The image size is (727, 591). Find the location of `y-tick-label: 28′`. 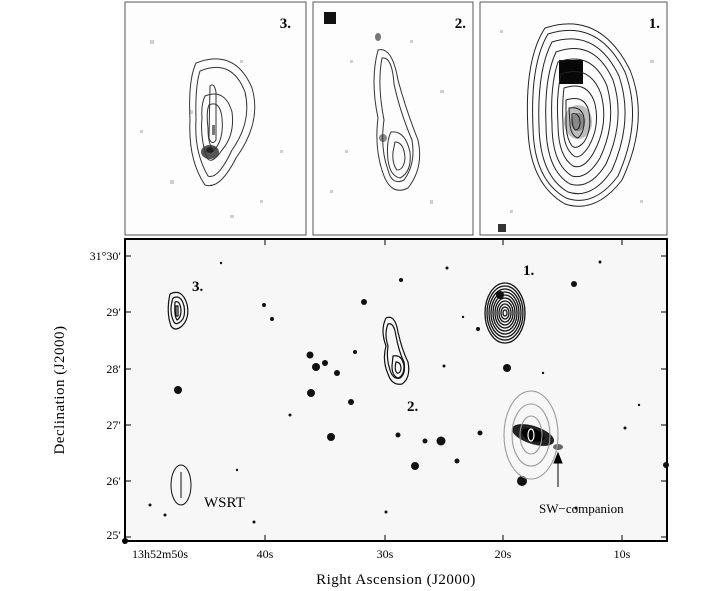

y-tick-label: 28′ is located at coordinates (113, 369).